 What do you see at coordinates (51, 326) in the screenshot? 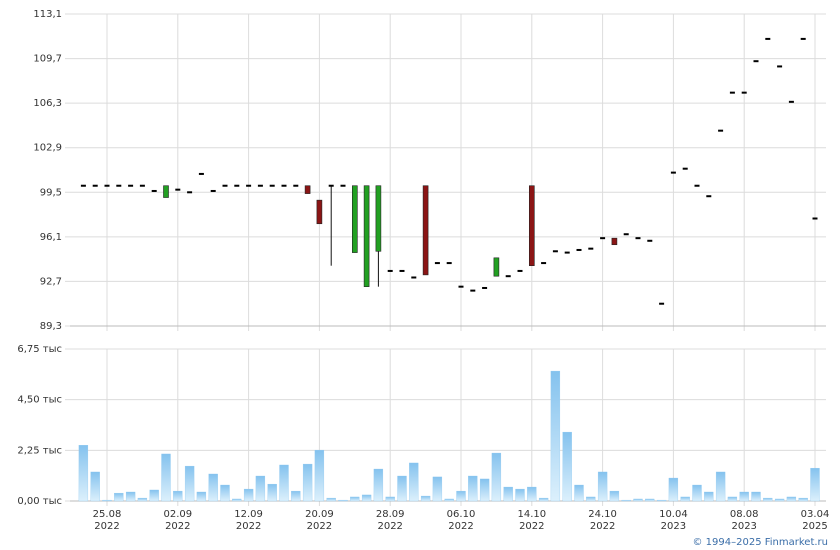
I see `y-tick-label: 89,3` at bounding box center [51, 326].